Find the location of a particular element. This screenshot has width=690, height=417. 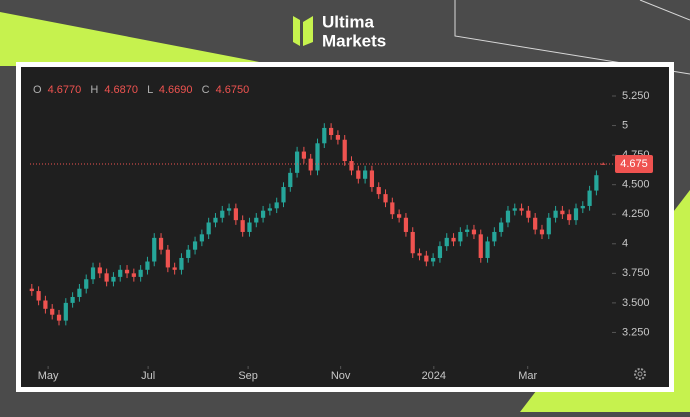

y-tick-label: 4.500 is located at coordinates (636, 185).